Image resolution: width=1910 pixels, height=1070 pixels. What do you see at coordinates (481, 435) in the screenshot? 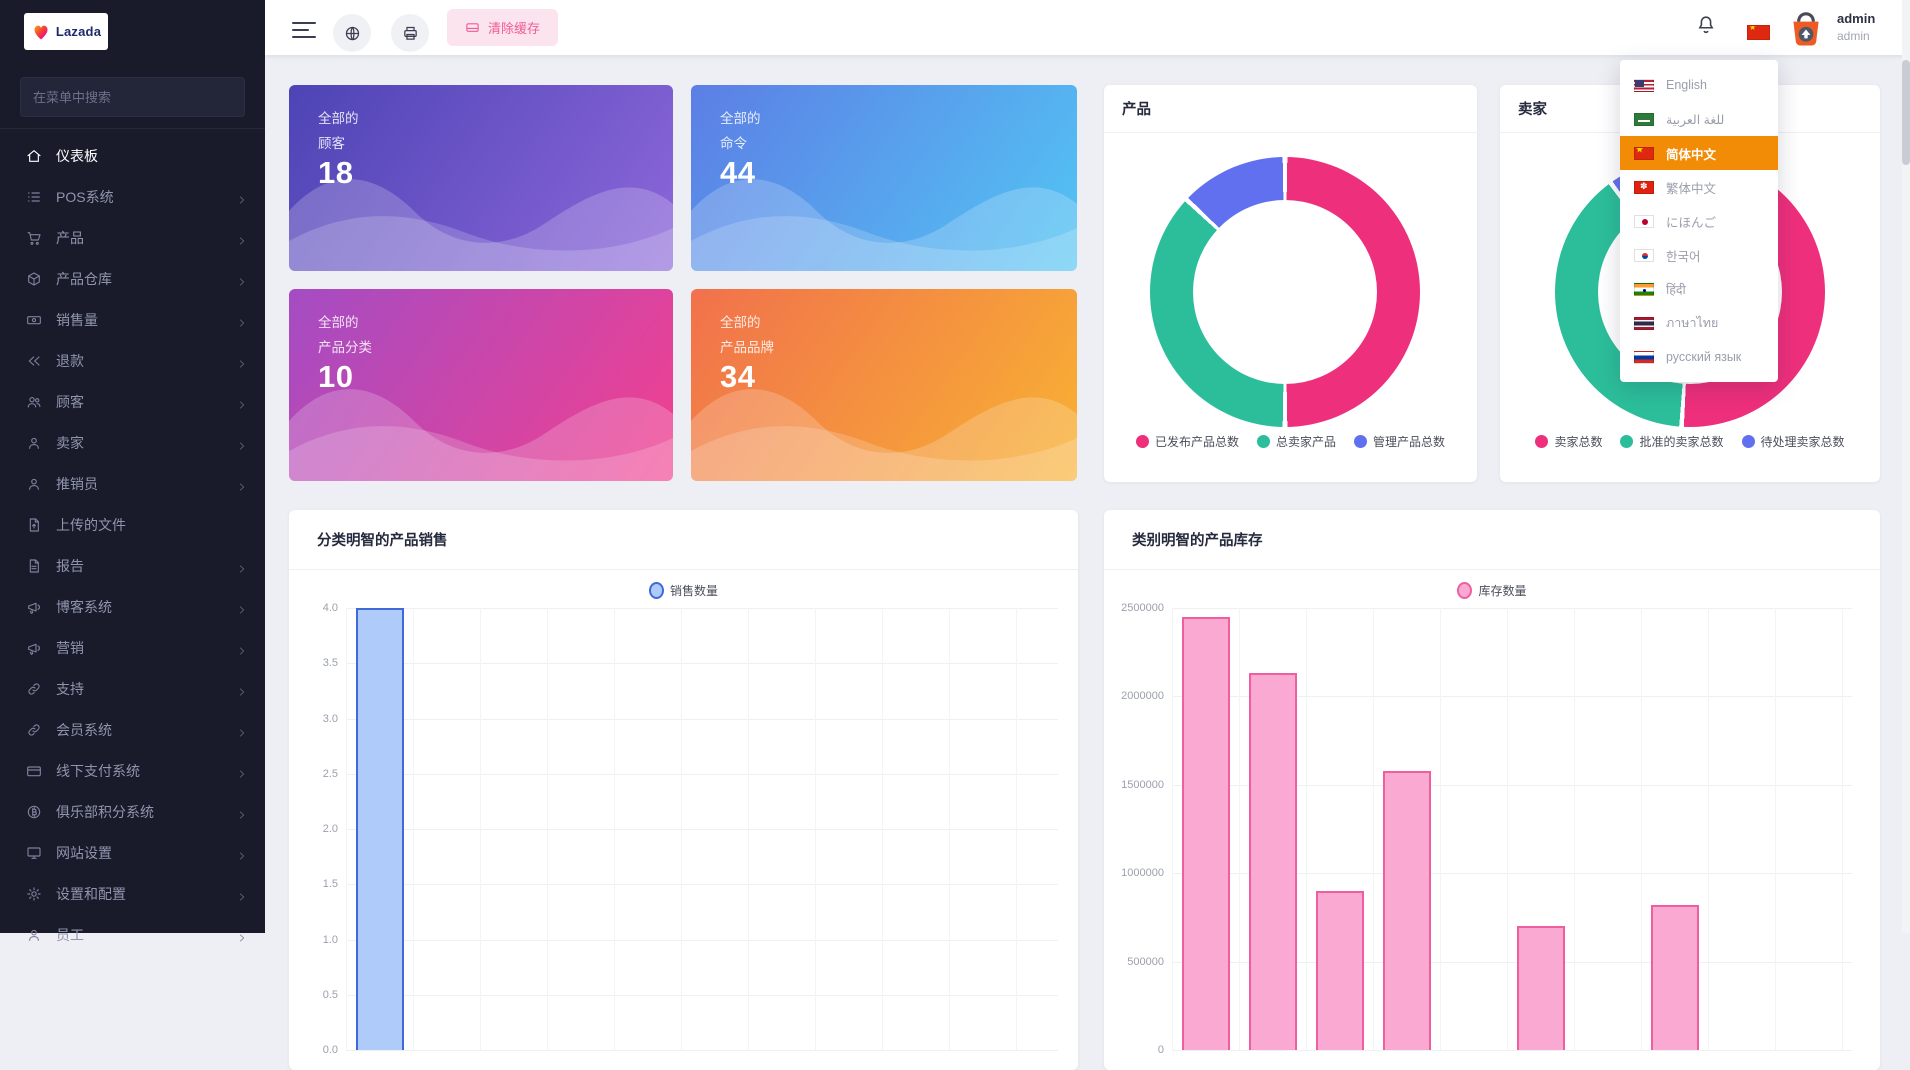
I see `wave-decoration` at bounding box center [481, 435].